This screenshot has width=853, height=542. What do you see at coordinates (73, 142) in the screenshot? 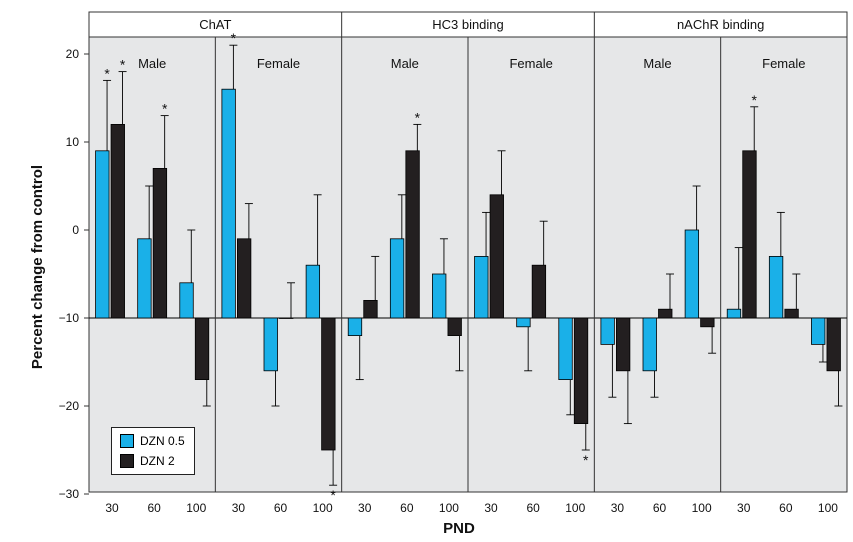
I see `y-tick-label: 10` at bounding box center [73, 142].